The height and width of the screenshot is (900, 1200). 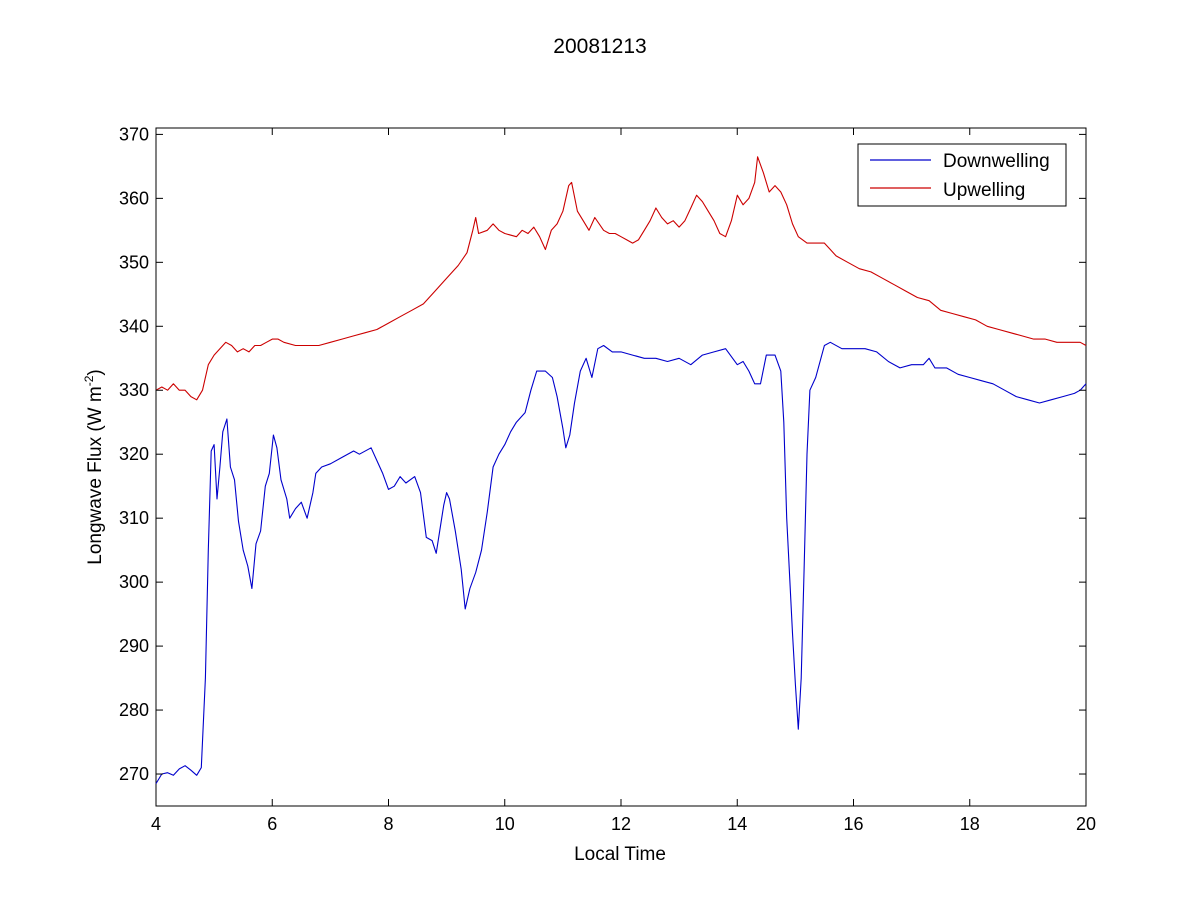 I want to click on x-tick-label: 10, so click(x=505, y=824).